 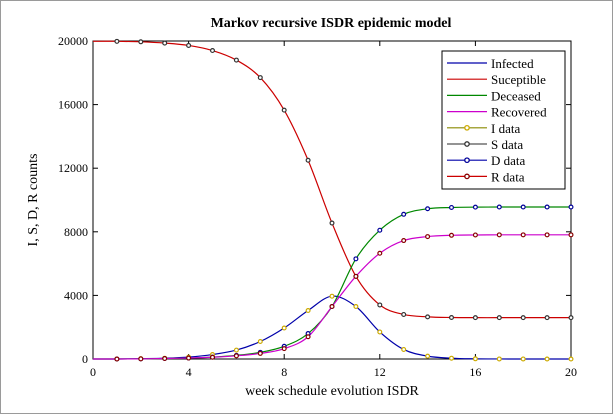 What do you see at coordinates (189, 372) in the screenshot?
I see `x-tick-label: 4` at bounding box center [189, 372].